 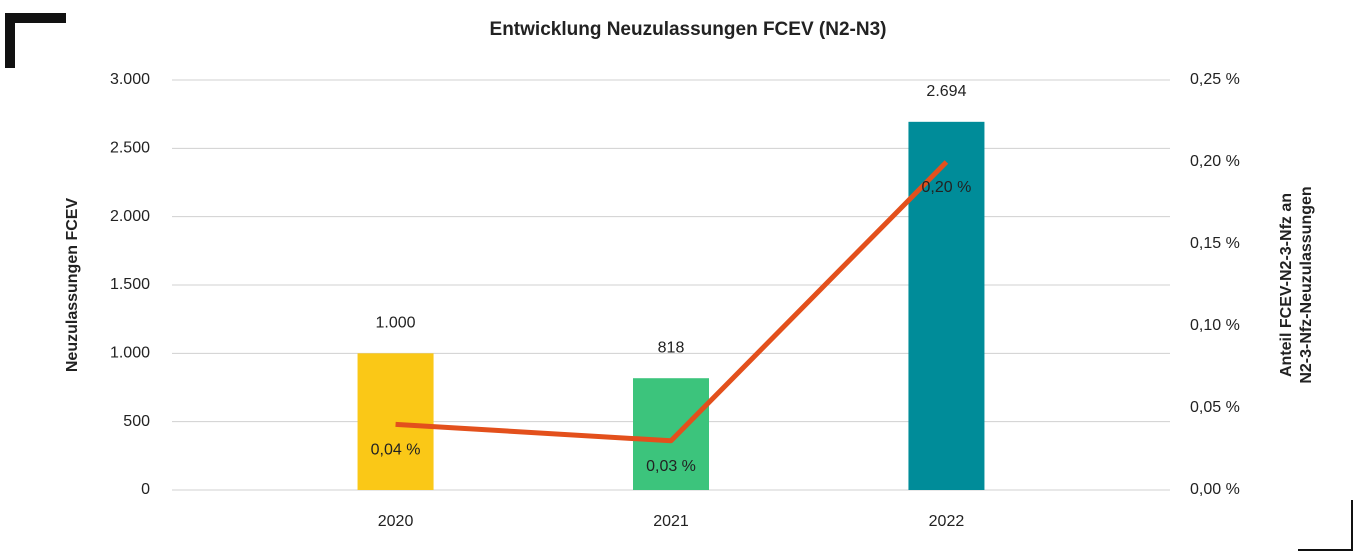 I want to click on chart-title: Entwicklung Neuzulassungen FCEV (N2-N3), so click(x=688, y=29).